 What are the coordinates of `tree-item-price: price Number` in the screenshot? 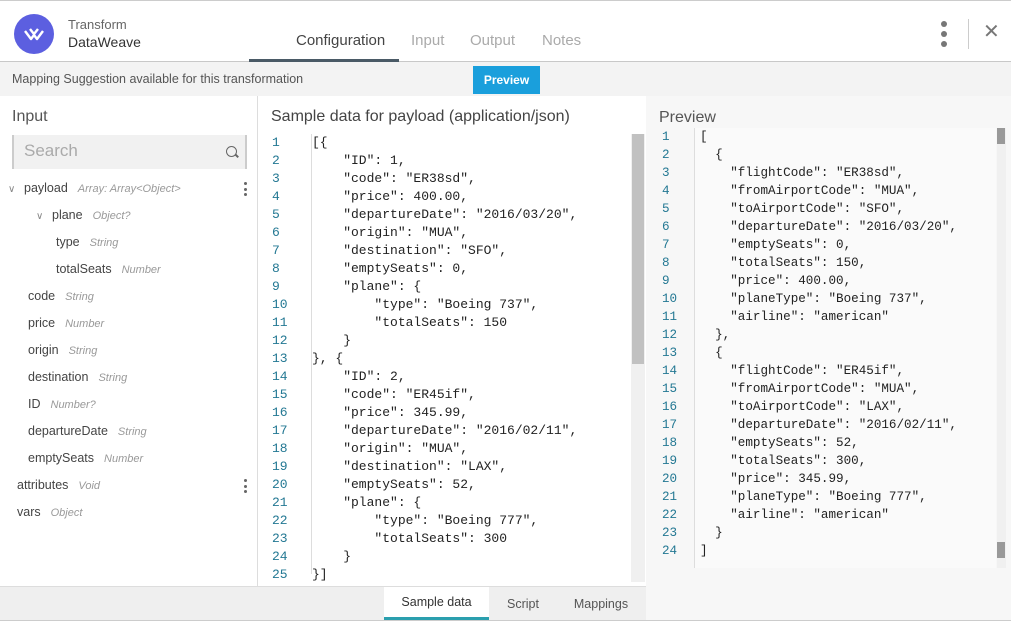 It's located at (66, 323).